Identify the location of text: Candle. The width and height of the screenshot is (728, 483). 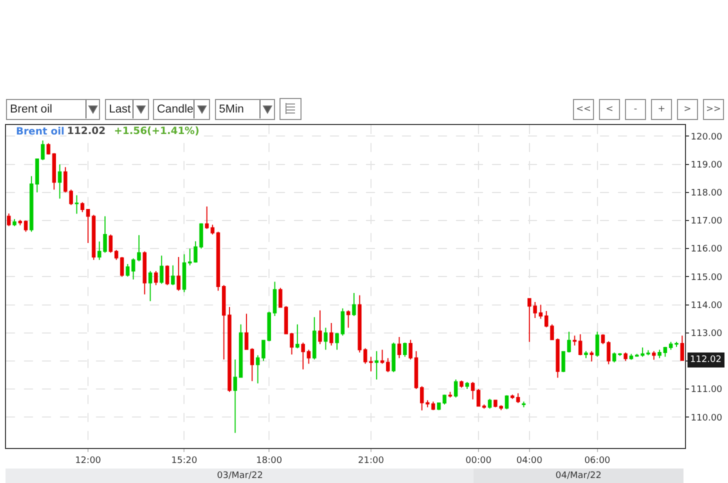
(175, 110).